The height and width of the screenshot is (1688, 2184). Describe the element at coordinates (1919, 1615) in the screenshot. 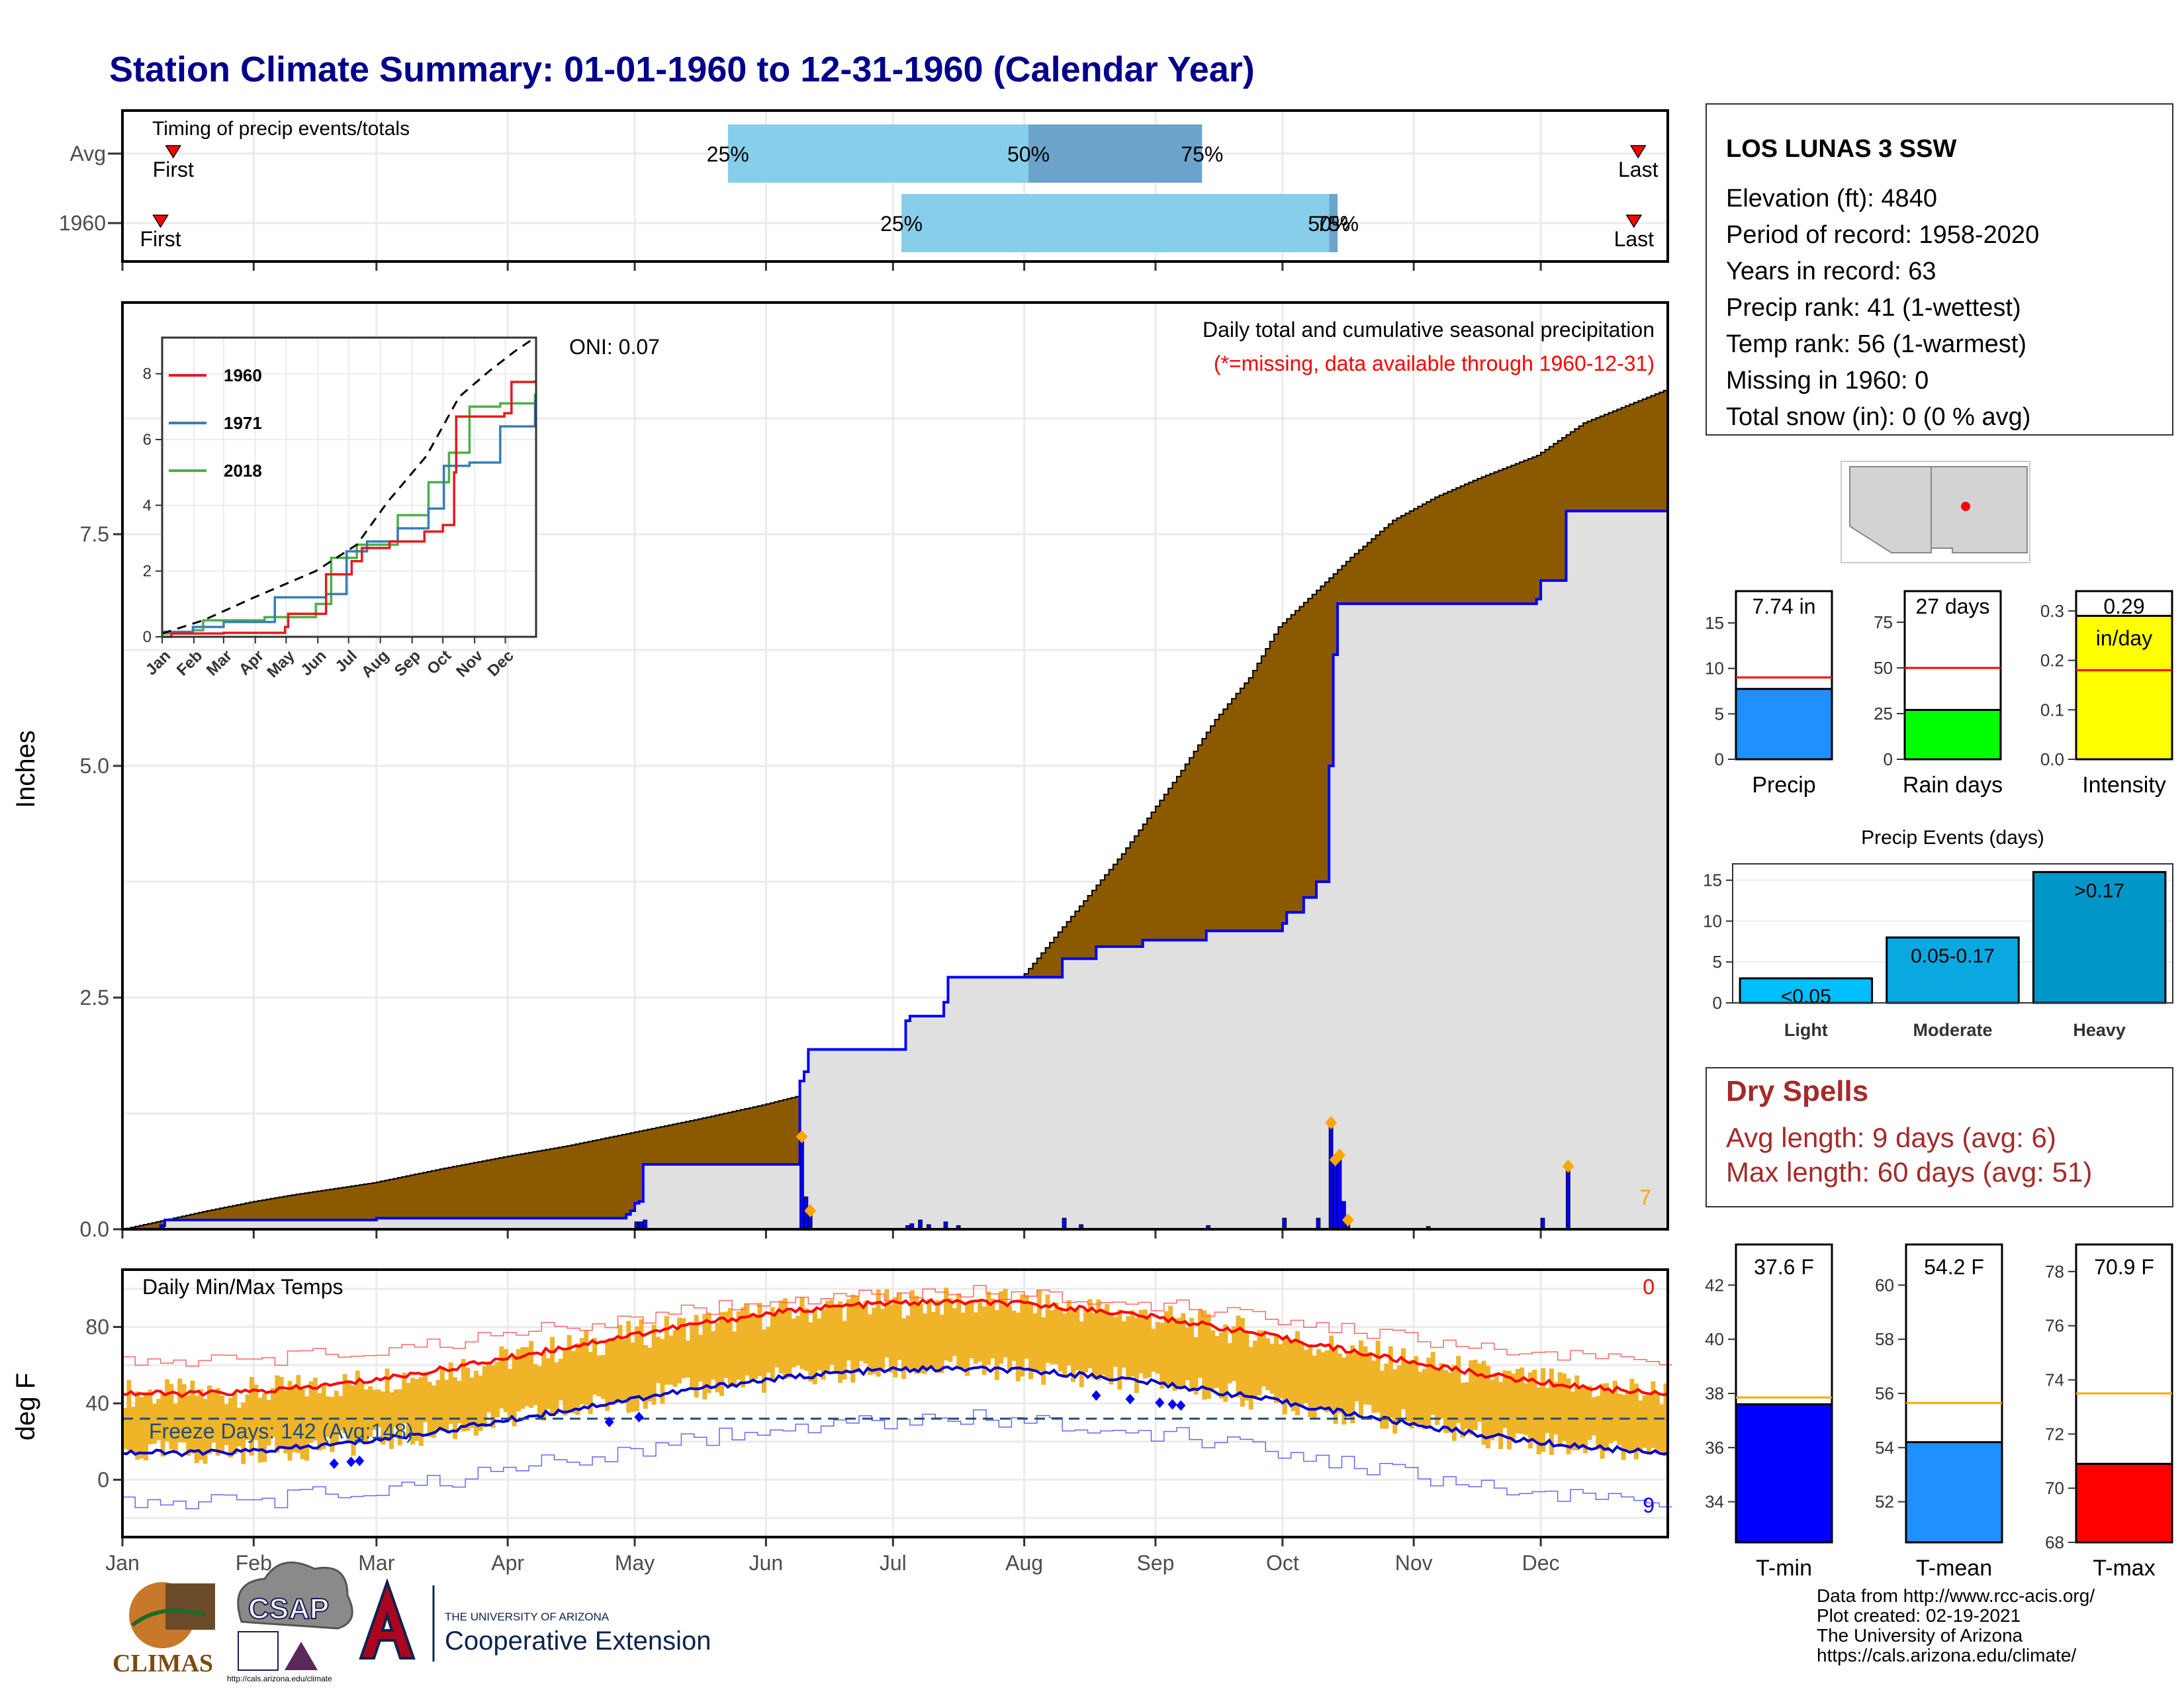

I see `footer-line-created: Plot created: 02-19-2021` at that location.